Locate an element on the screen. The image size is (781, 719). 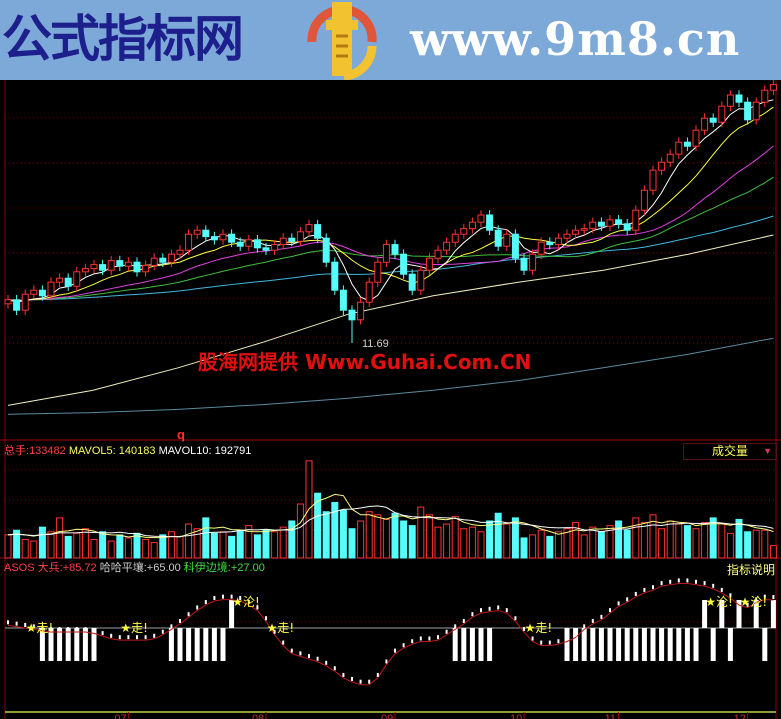
asos-legend: ASOS 大兵:+85.72 哈哈平壤:+65.00 科伊边境:+27.00 is located at coordinates (134, 568).